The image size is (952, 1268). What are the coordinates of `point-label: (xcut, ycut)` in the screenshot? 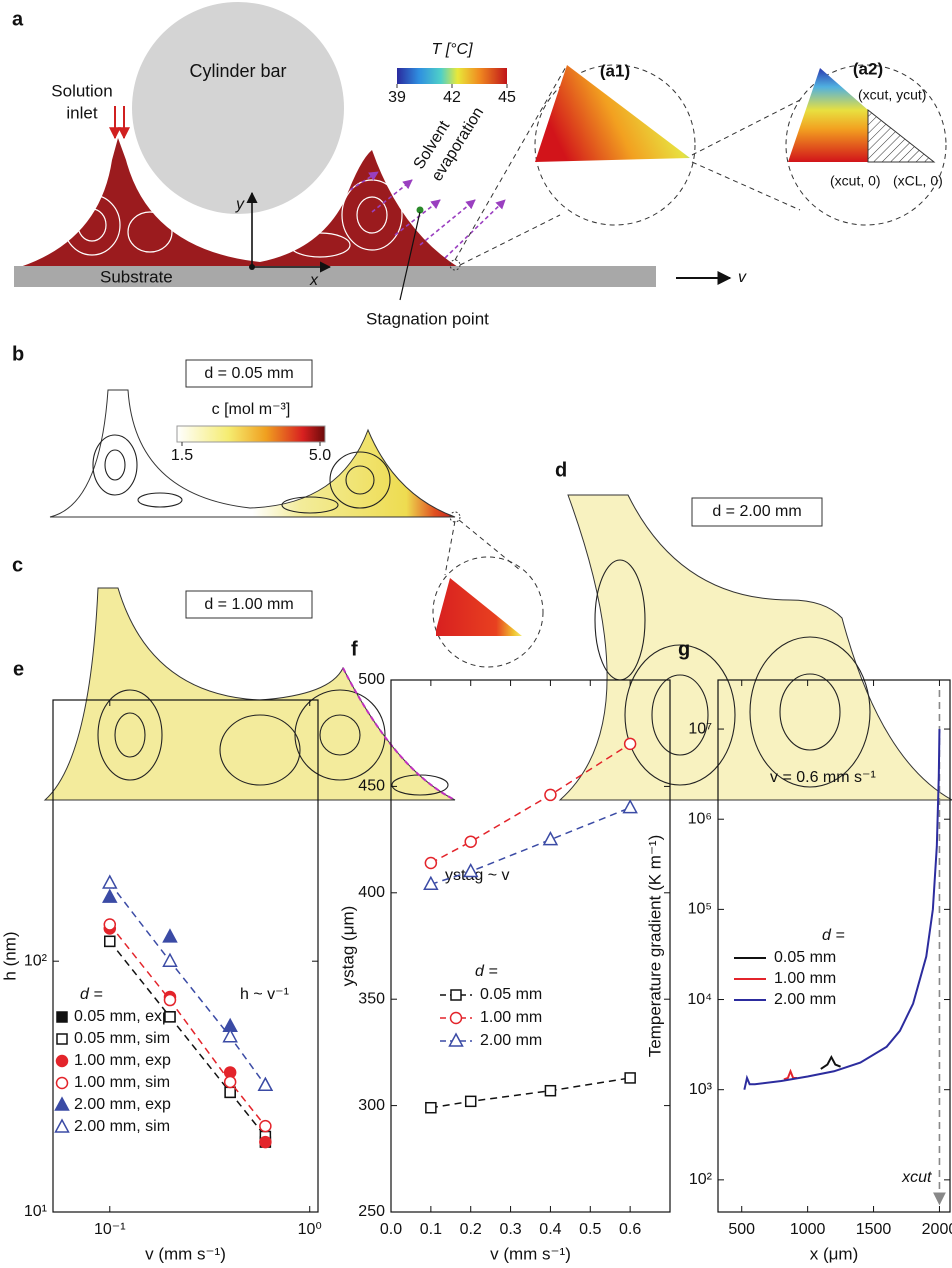 It's located at (892, 95).